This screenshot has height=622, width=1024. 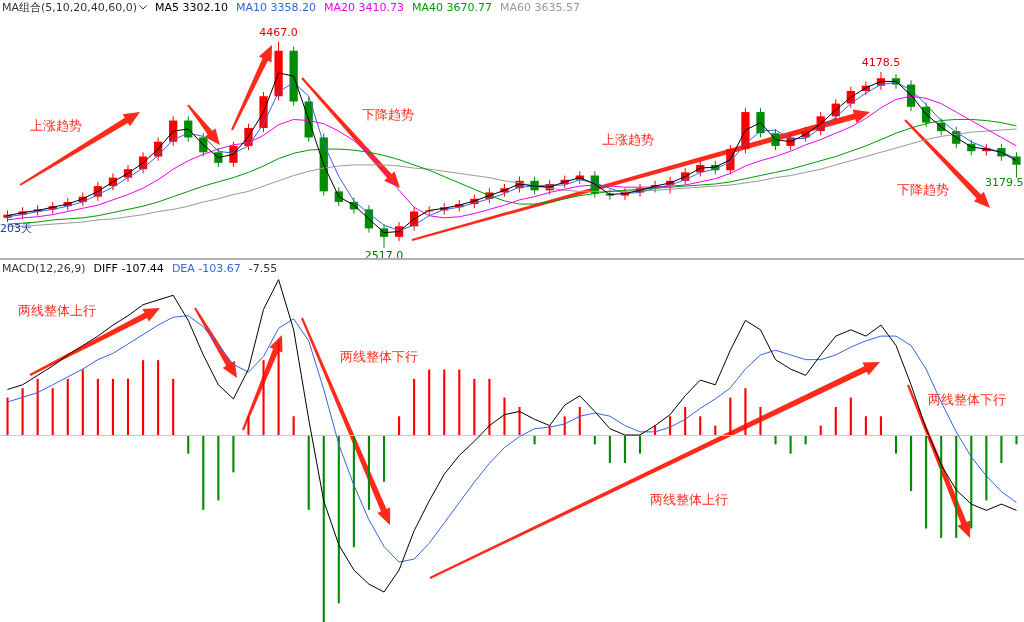 What do you see at coordinates (364, 7) in the screenshot?
I see `text: MA20 3410.73` at bounding box center [364, 7].